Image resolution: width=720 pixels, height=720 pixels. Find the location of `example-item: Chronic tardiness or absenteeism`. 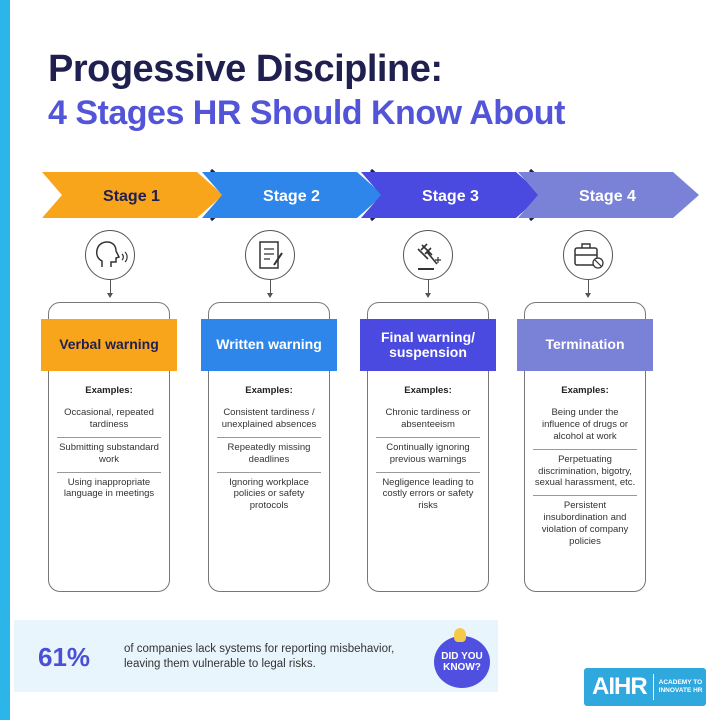

example-item: Chronic tardiness or absenteeism is located at coordinates (428, 420).